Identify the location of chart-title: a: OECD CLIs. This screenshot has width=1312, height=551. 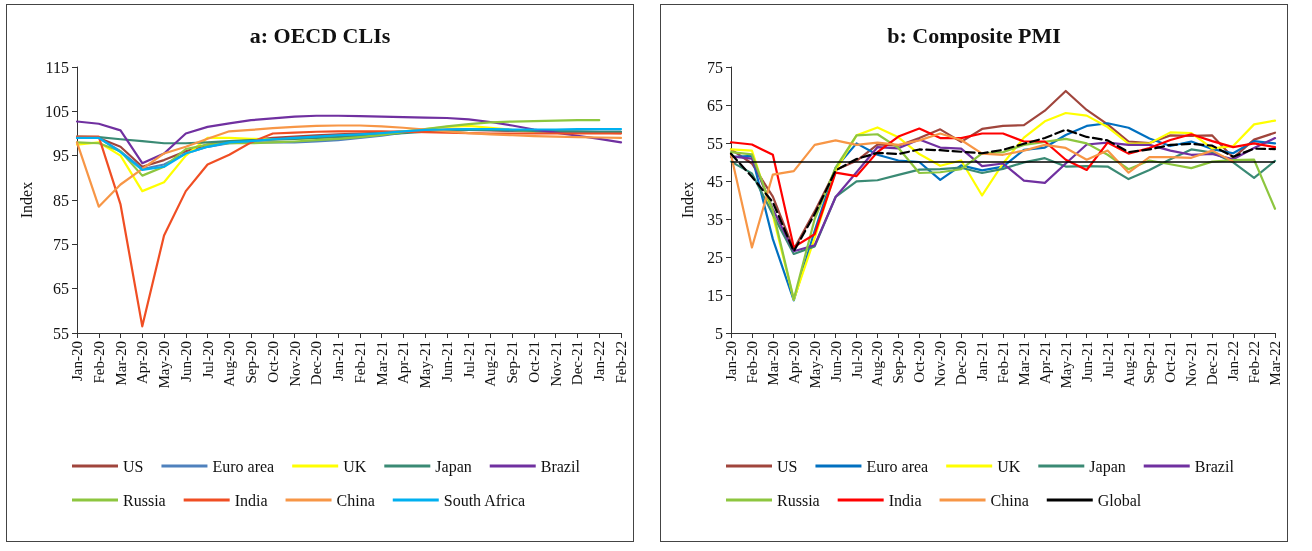
(320, 35).